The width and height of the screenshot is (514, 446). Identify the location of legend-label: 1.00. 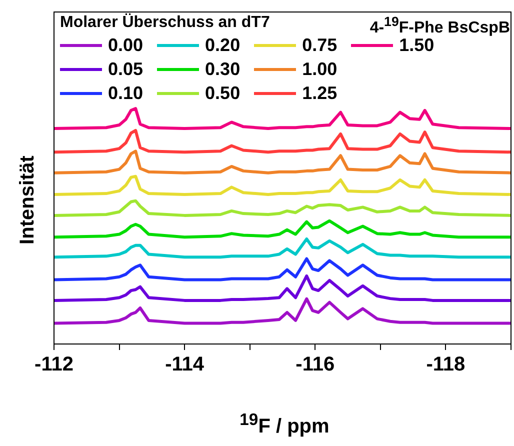
(320, 69).